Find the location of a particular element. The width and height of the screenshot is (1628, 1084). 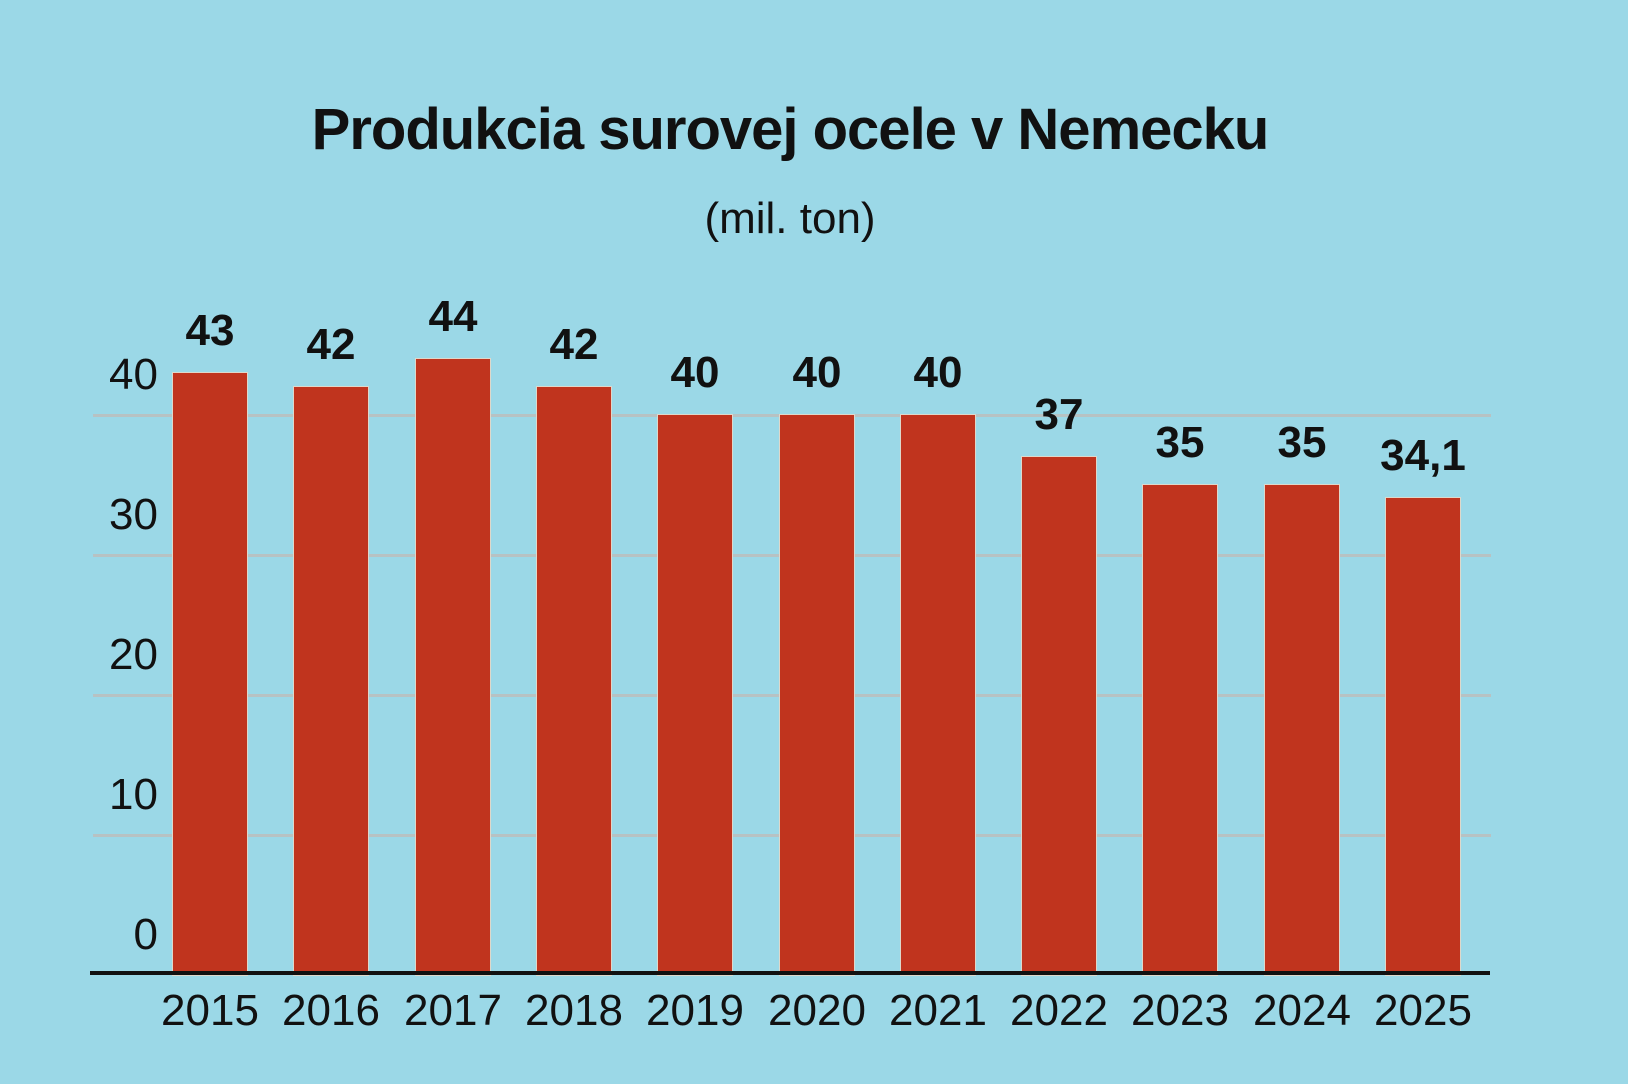

bar-value-label: 34,1 is located at coordinates (1423, 455).